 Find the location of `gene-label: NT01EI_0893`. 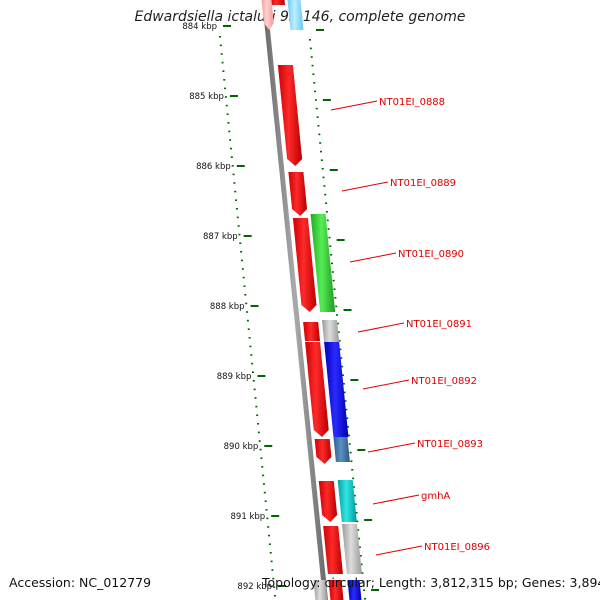

gene-label: NT01EI_0893 is located at coordinates (450, 444).